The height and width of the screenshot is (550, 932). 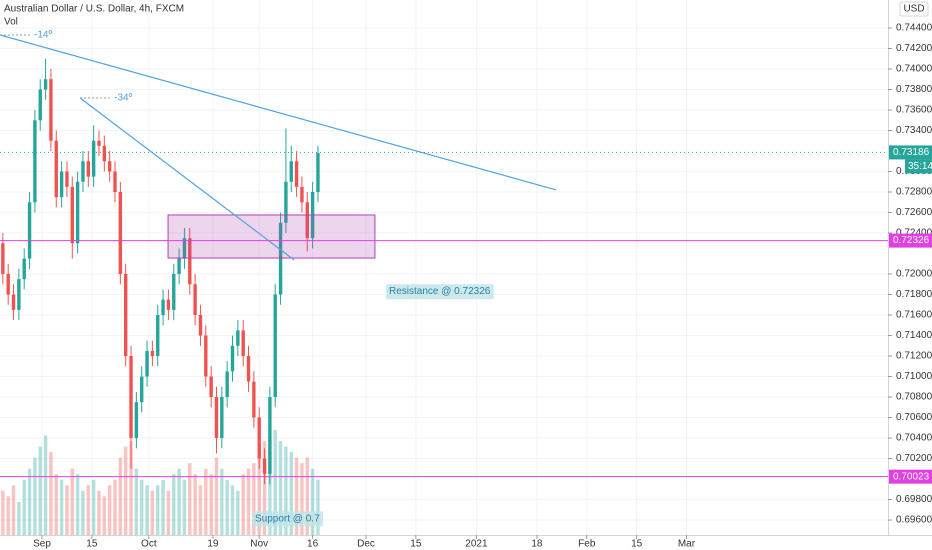 What do you see at coordinates (259, 544) in the screenshot?
I see `x-tick-label: Nov` at bounding box center [259, 544].